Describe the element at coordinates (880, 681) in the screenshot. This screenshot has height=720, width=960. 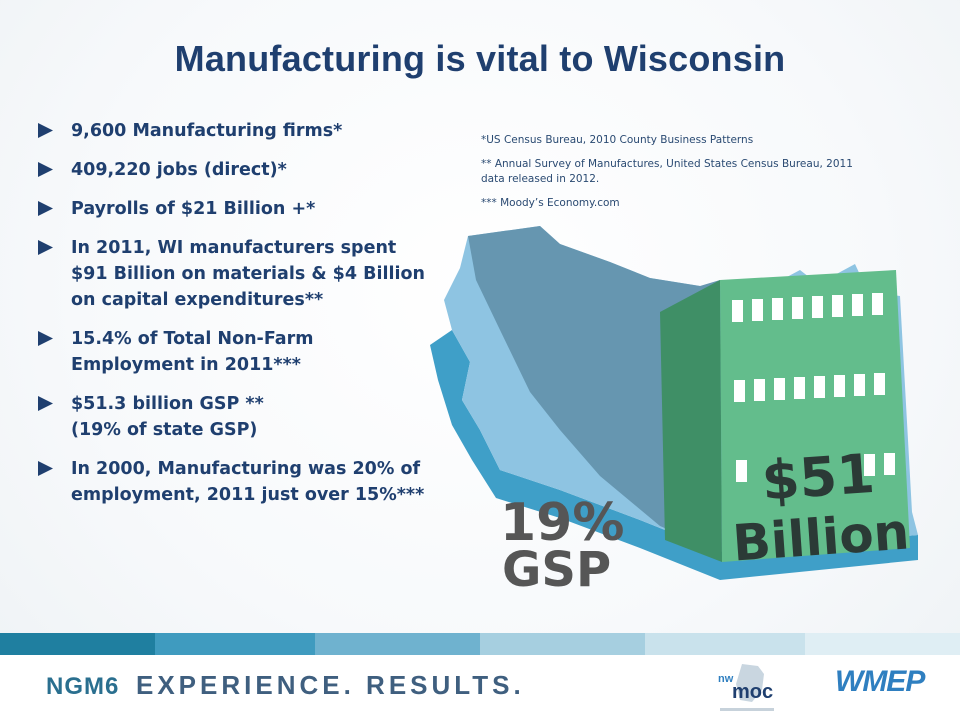
I see `wmep-logo: WMEP` at that location.